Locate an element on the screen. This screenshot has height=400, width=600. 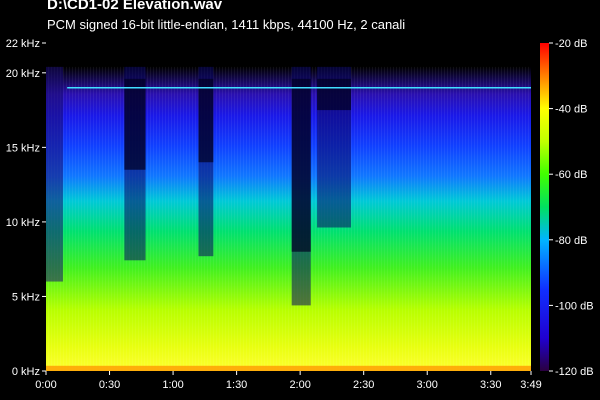
x-tick-label: 2:00 is located at coordinates (299, 385).